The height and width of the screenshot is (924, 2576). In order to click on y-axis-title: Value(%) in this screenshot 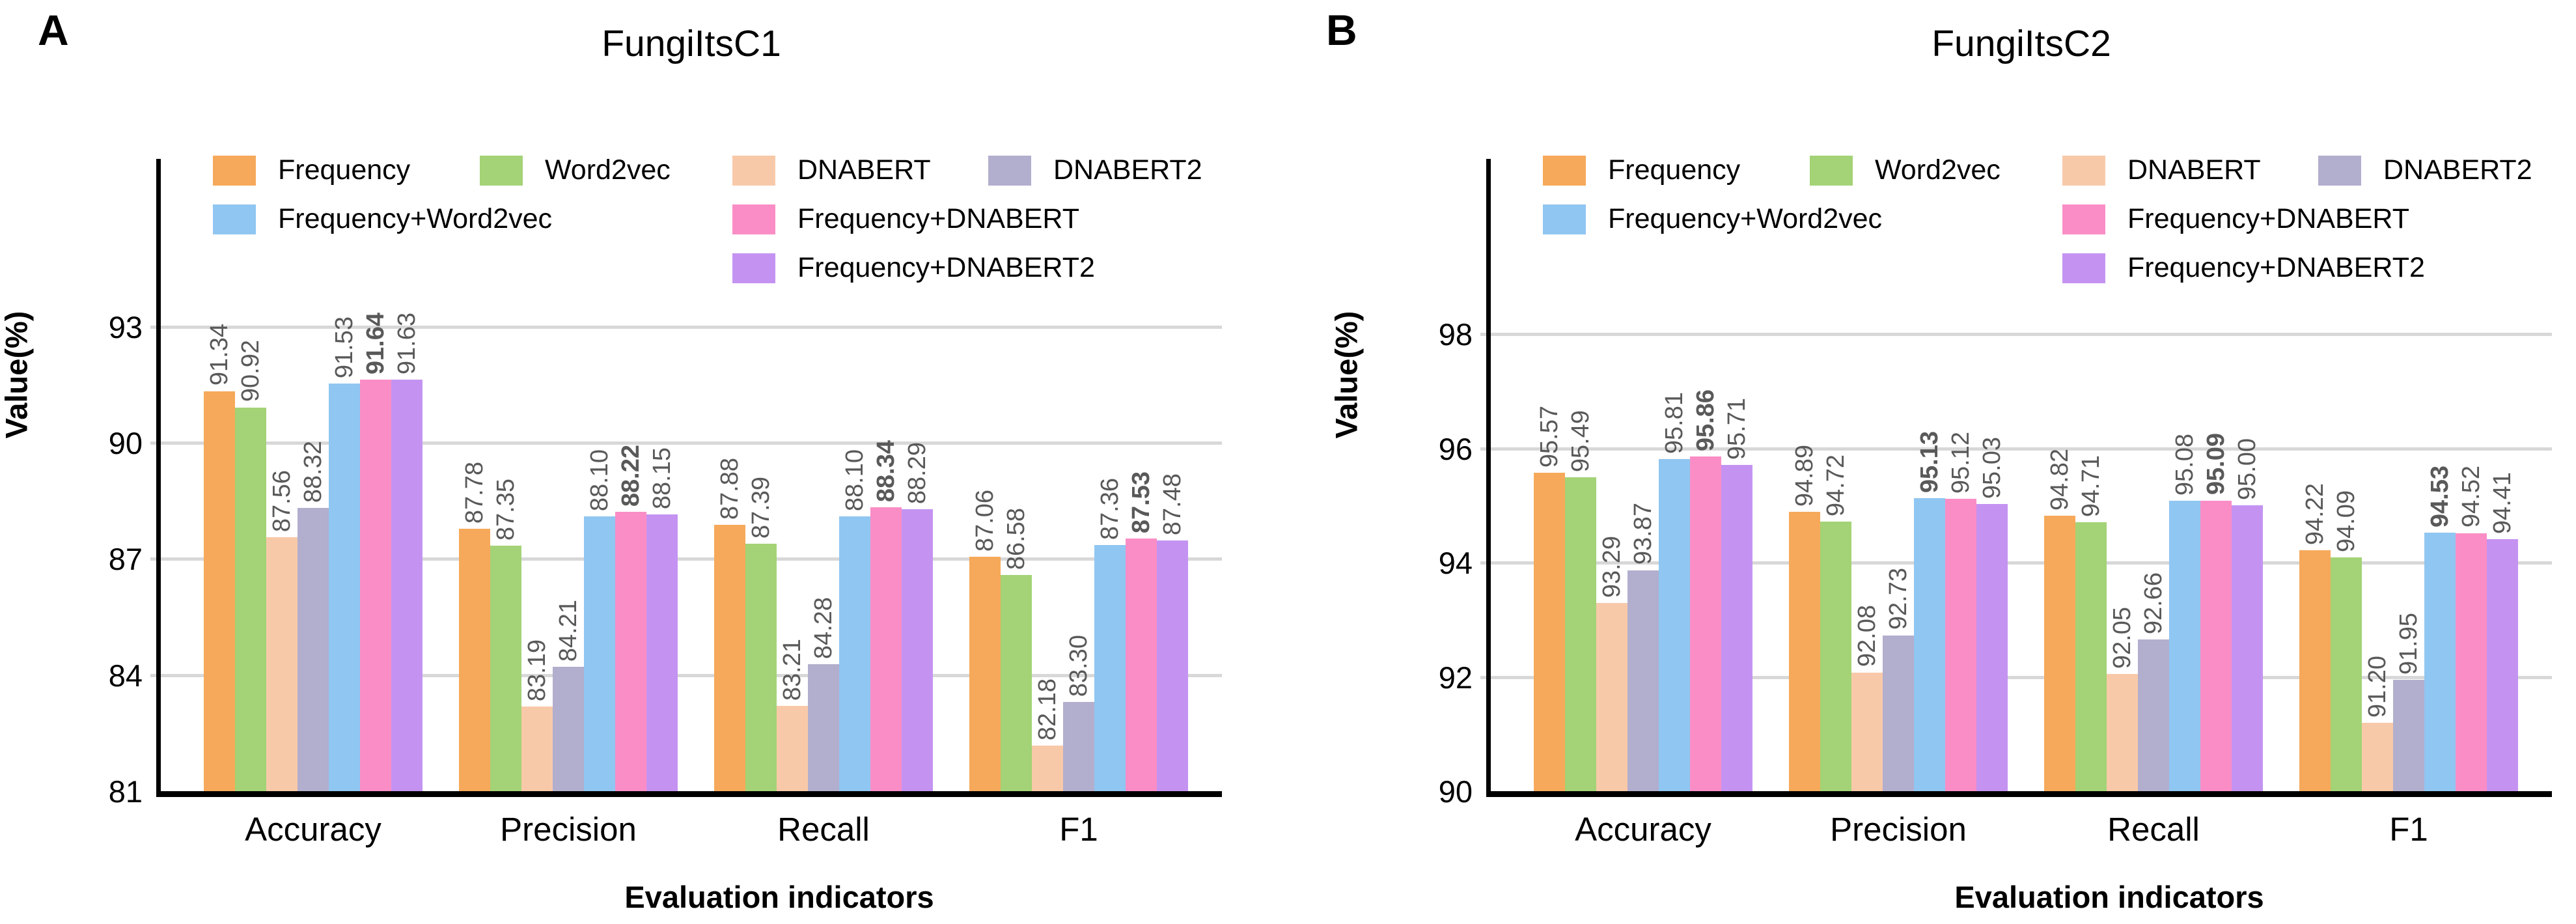, I will do `click(17, 374)`.